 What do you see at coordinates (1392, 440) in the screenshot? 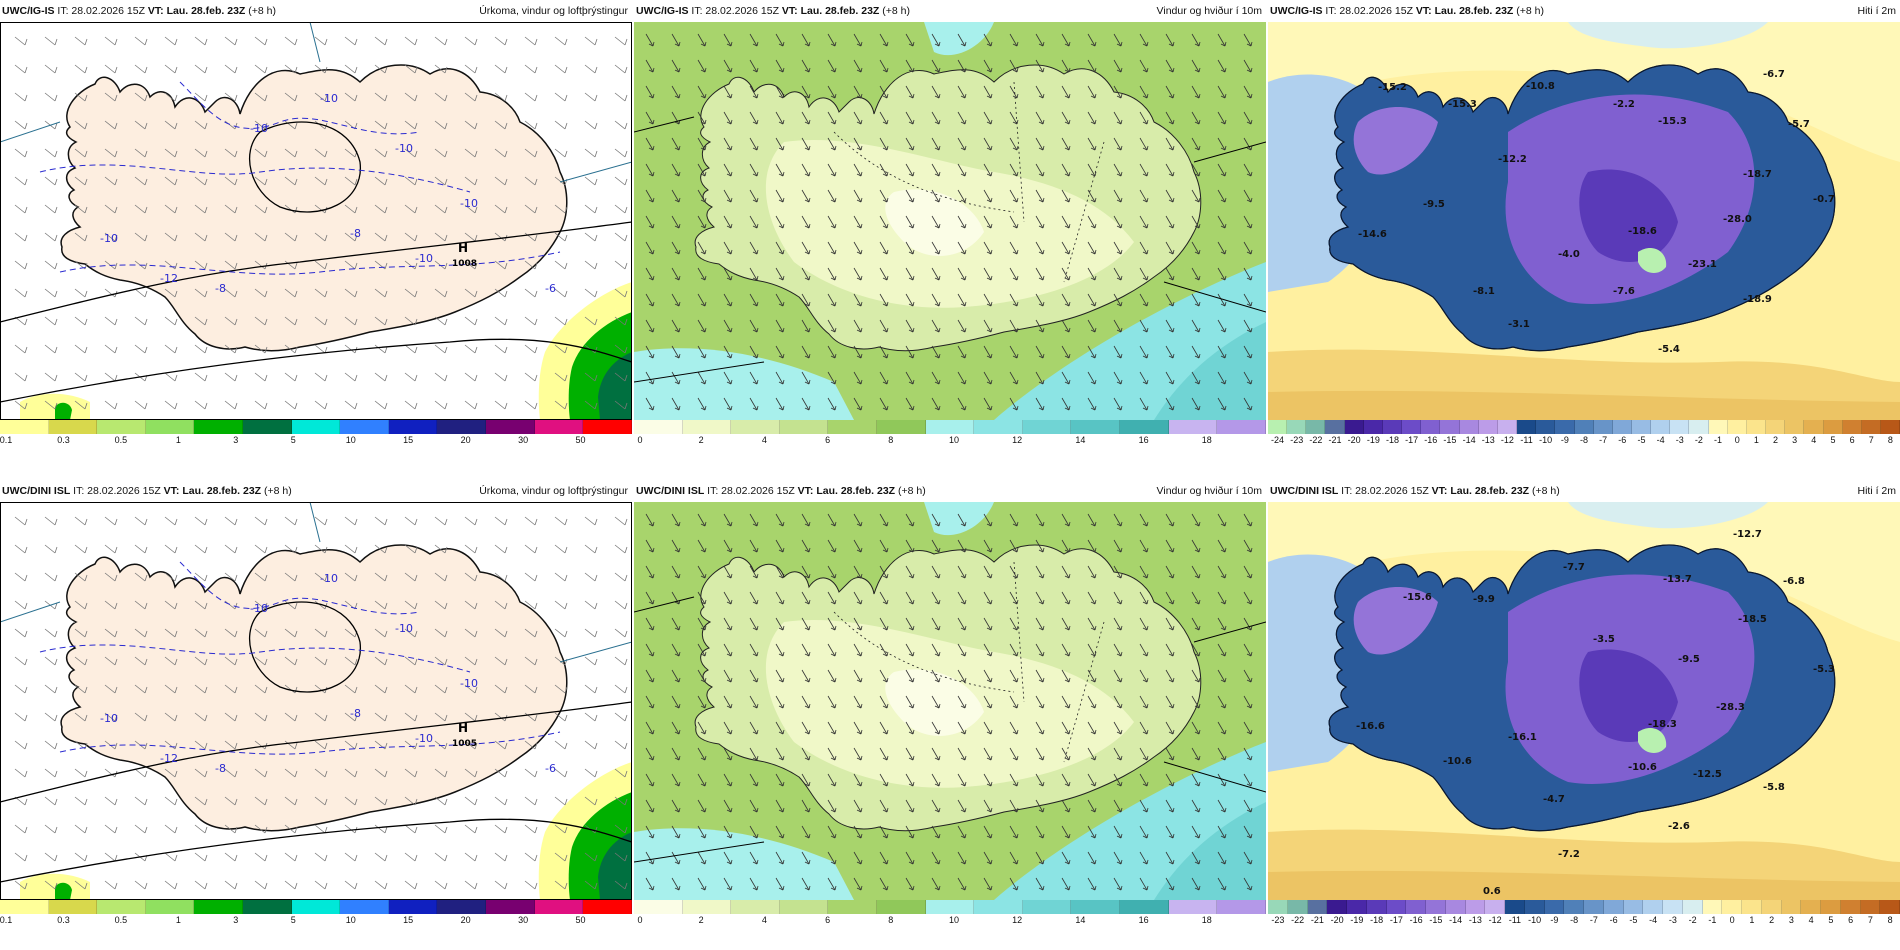
I see `color-scale-tick: -18` at bounding box center [1392, 440].